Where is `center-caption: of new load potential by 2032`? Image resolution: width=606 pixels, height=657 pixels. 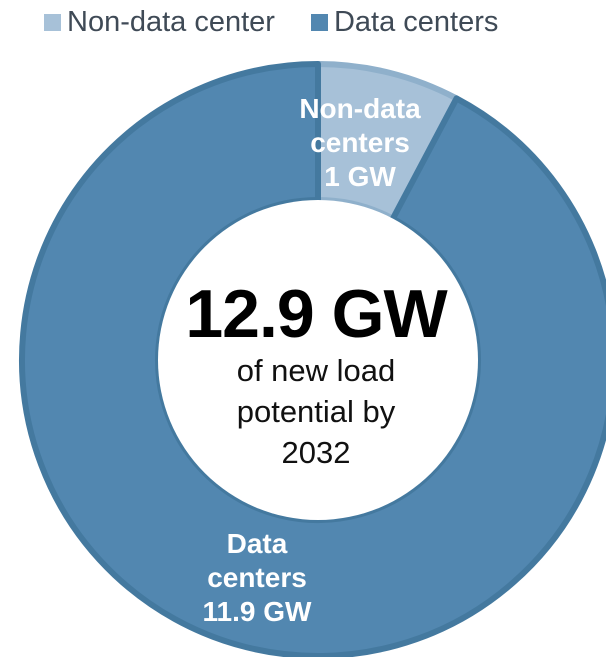
center-caption: of new load potential by 2032 is located at coordinates (316, 411).